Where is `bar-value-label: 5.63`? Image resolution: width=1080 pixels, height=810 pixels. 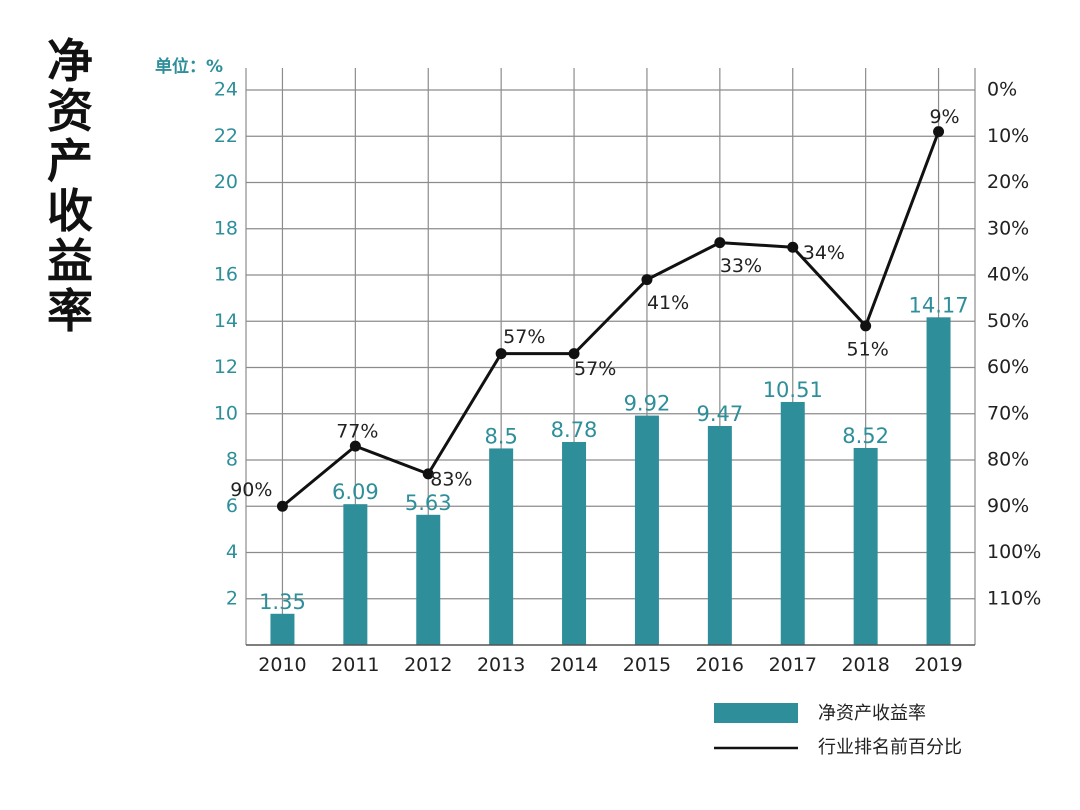 bar-value-label: 5.63 is located at coordinates (428, 503).